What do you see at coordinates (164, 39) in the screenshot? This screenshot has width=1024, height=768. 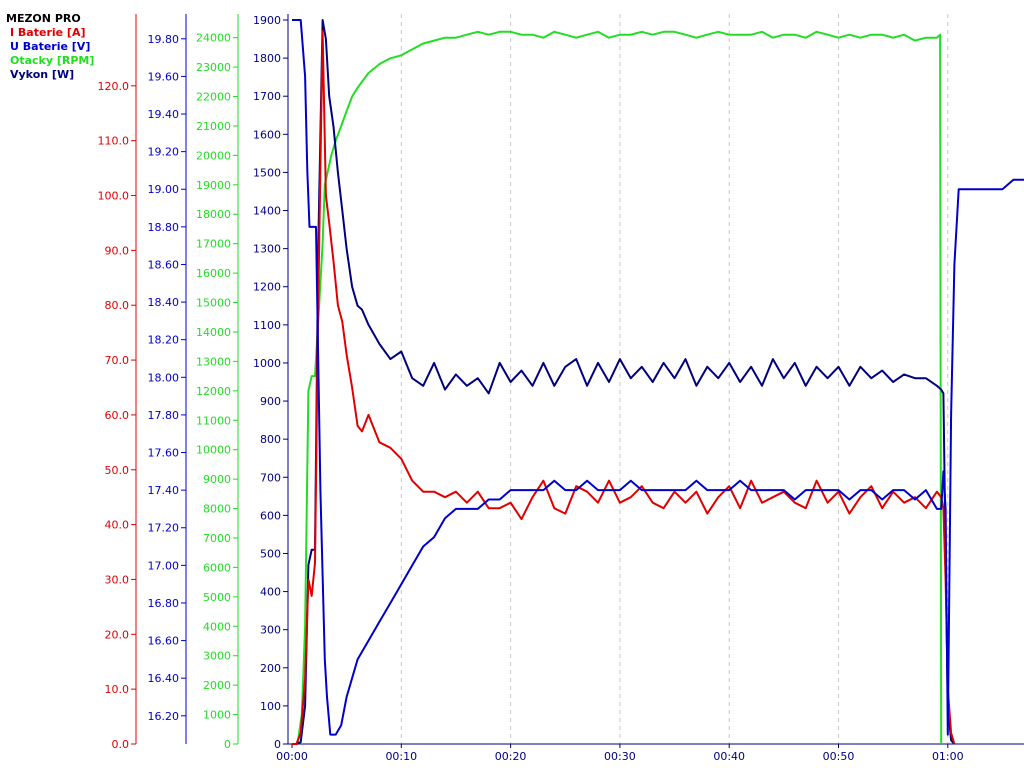 I see `y-tick-label-1-18: 19.80` at bounding box center [164, 39].